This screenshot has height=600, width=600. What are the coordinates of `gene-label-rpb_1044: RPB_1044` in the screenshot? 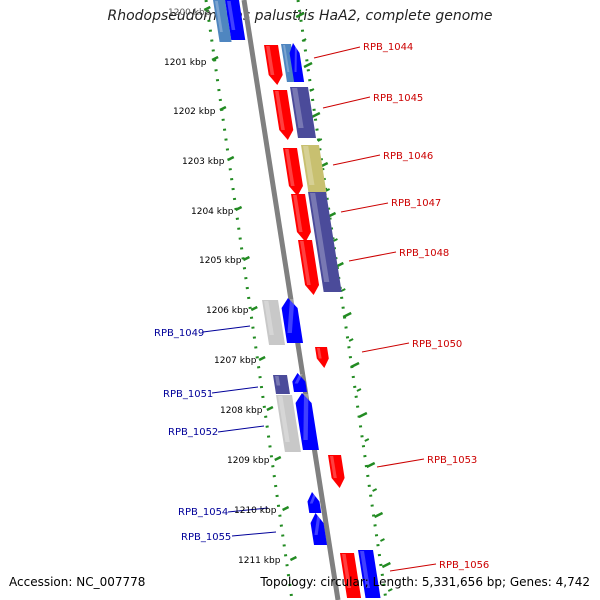 It's located at (363, 50).